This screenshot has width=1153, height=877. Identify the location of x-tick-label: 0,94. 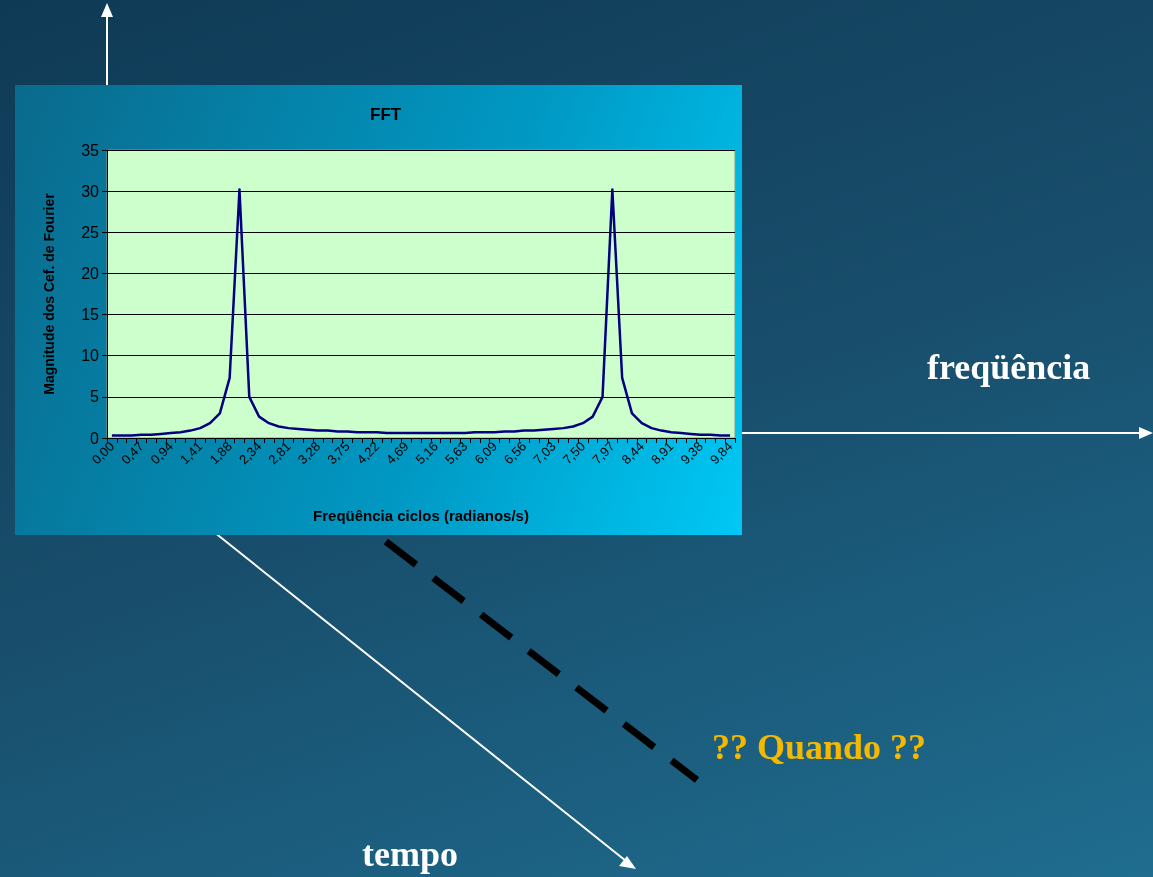
(162, 453).